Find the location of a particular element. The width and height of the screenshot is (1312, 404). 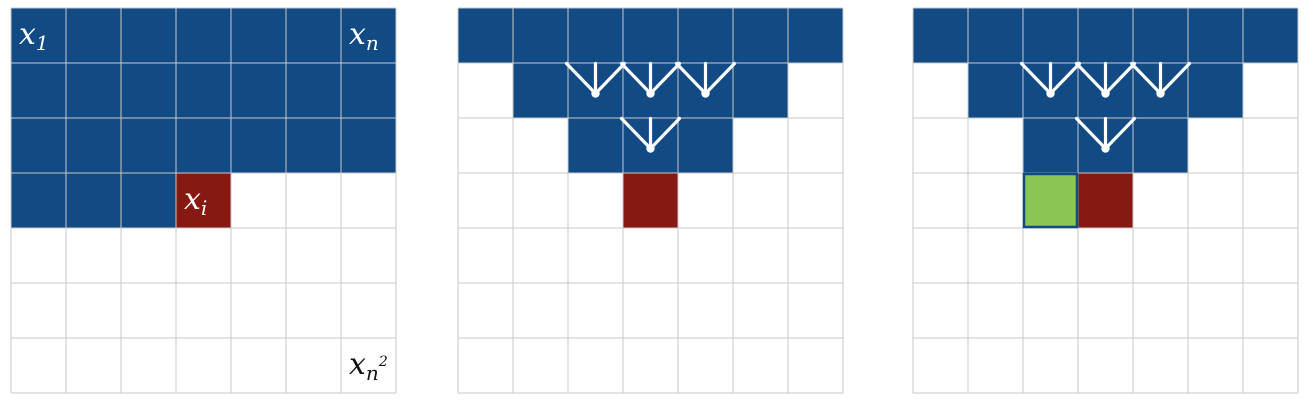

xi-label: xi is located at coordinates (195, 201).